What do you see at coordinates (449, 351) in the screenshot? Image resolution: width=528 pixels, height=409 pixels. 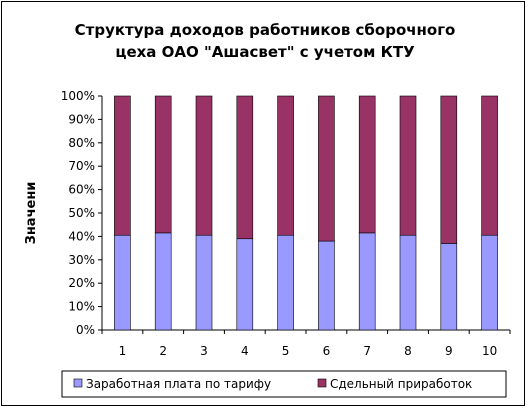 I see `x-tick-label: 9` at bounding box center [449, 351].